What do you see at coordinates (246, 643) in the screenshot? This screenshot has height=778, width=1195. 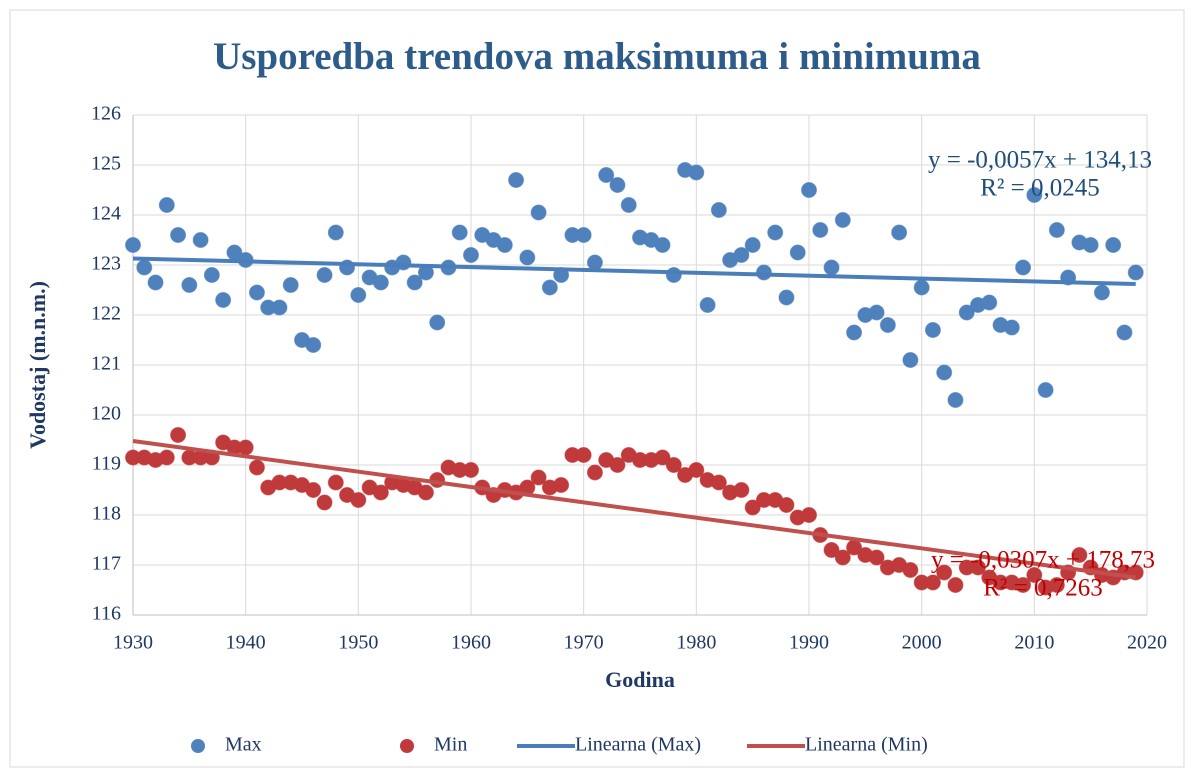 I see `x-tick-label: 1940` at bounding box center [246, 643].